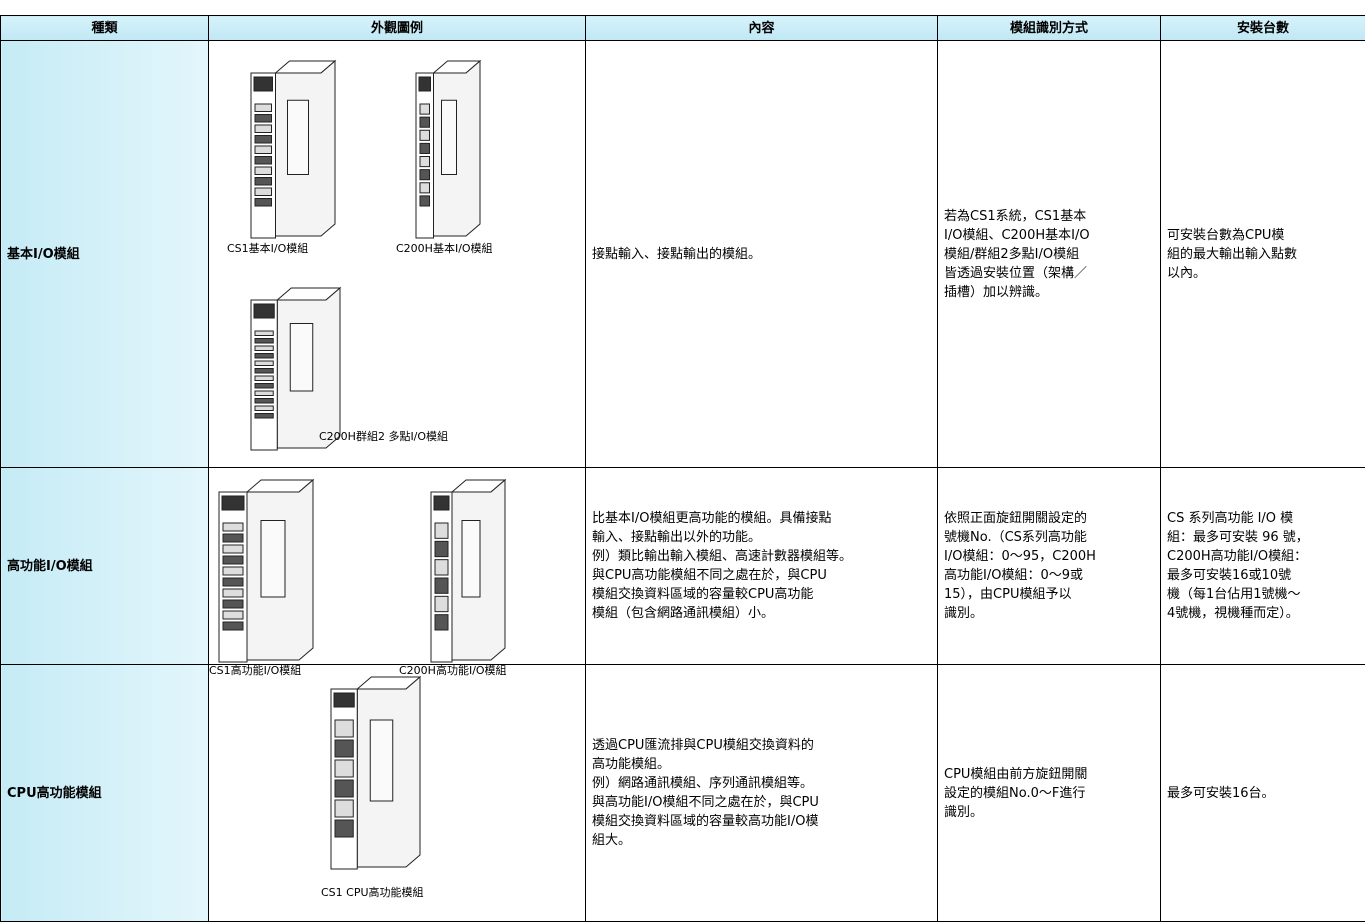 The height and width of the screenshot is (922, 1365). I want to click on text-line: 機（每1台佔用1號機～, so click(1263, 594).